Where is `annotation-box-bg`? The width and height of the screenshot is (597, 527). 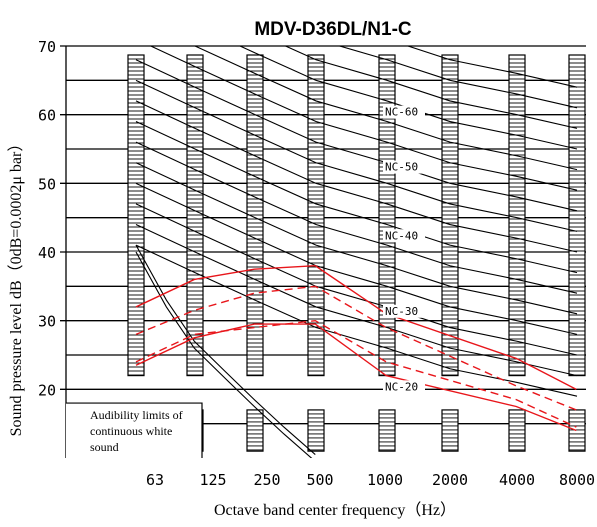
annotation-box-bg is located at coordinates (134, 430).